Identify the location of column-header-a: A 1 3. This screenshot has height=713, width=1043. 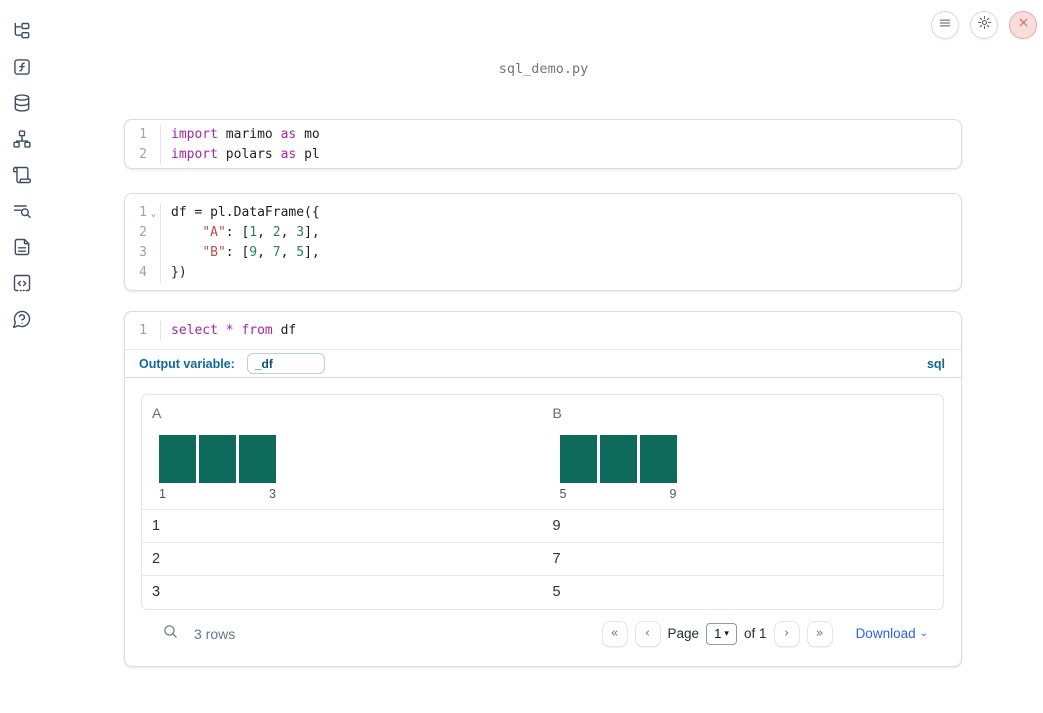
(342, 452).